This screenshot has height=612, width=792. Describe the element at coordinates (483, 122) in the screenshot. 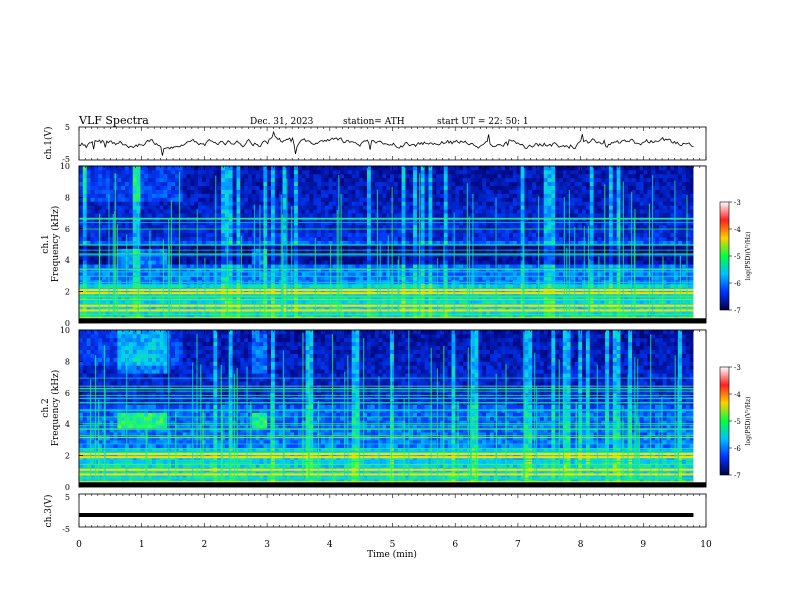

I see `figure-start-ut: start UT = 22: 50: 1` at that location.